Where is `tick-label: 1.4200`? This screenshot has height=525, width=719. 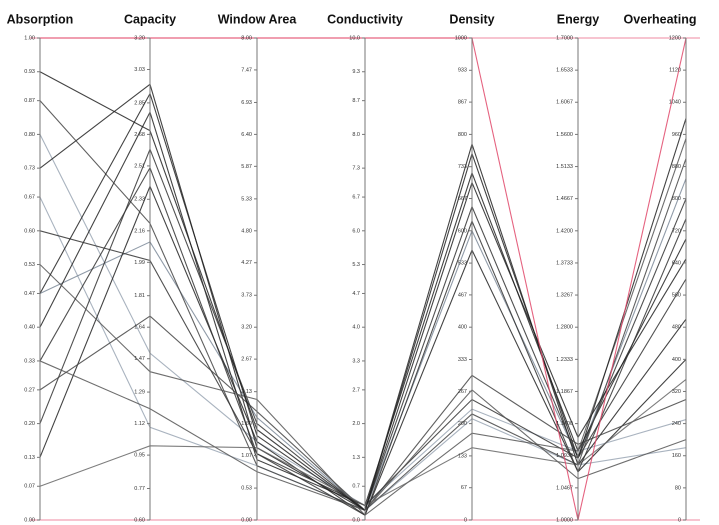
tick-label: 1.4200 is located at coordinates (564, 231).